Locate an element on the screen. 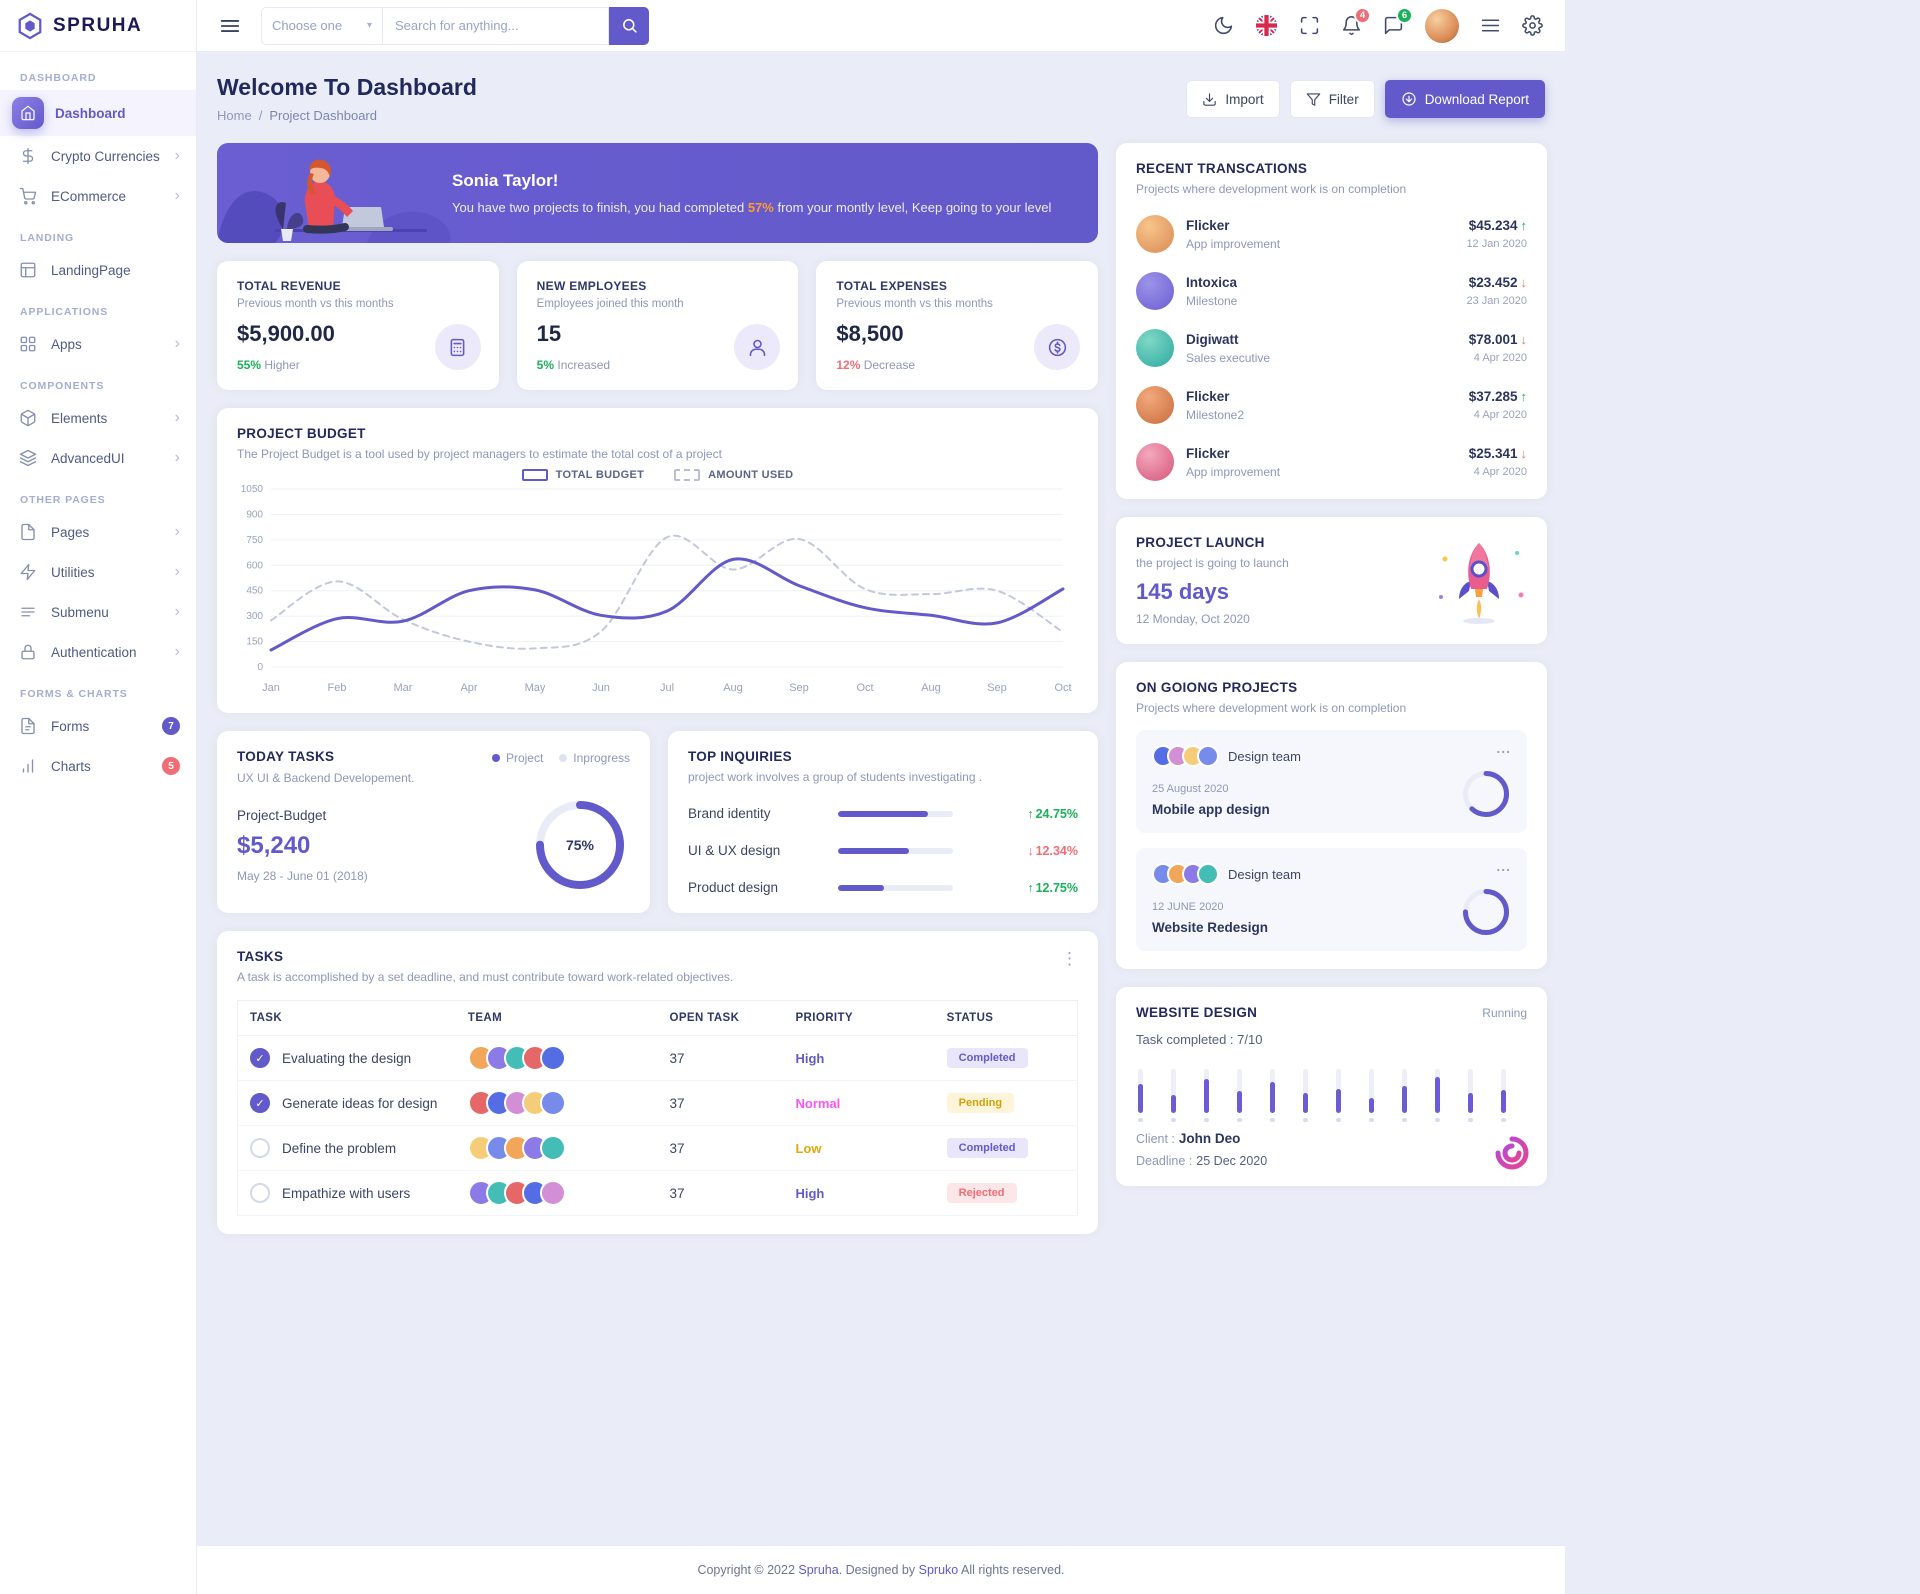  global-search: Choose one ▾ is located at coordinates (455, 25).